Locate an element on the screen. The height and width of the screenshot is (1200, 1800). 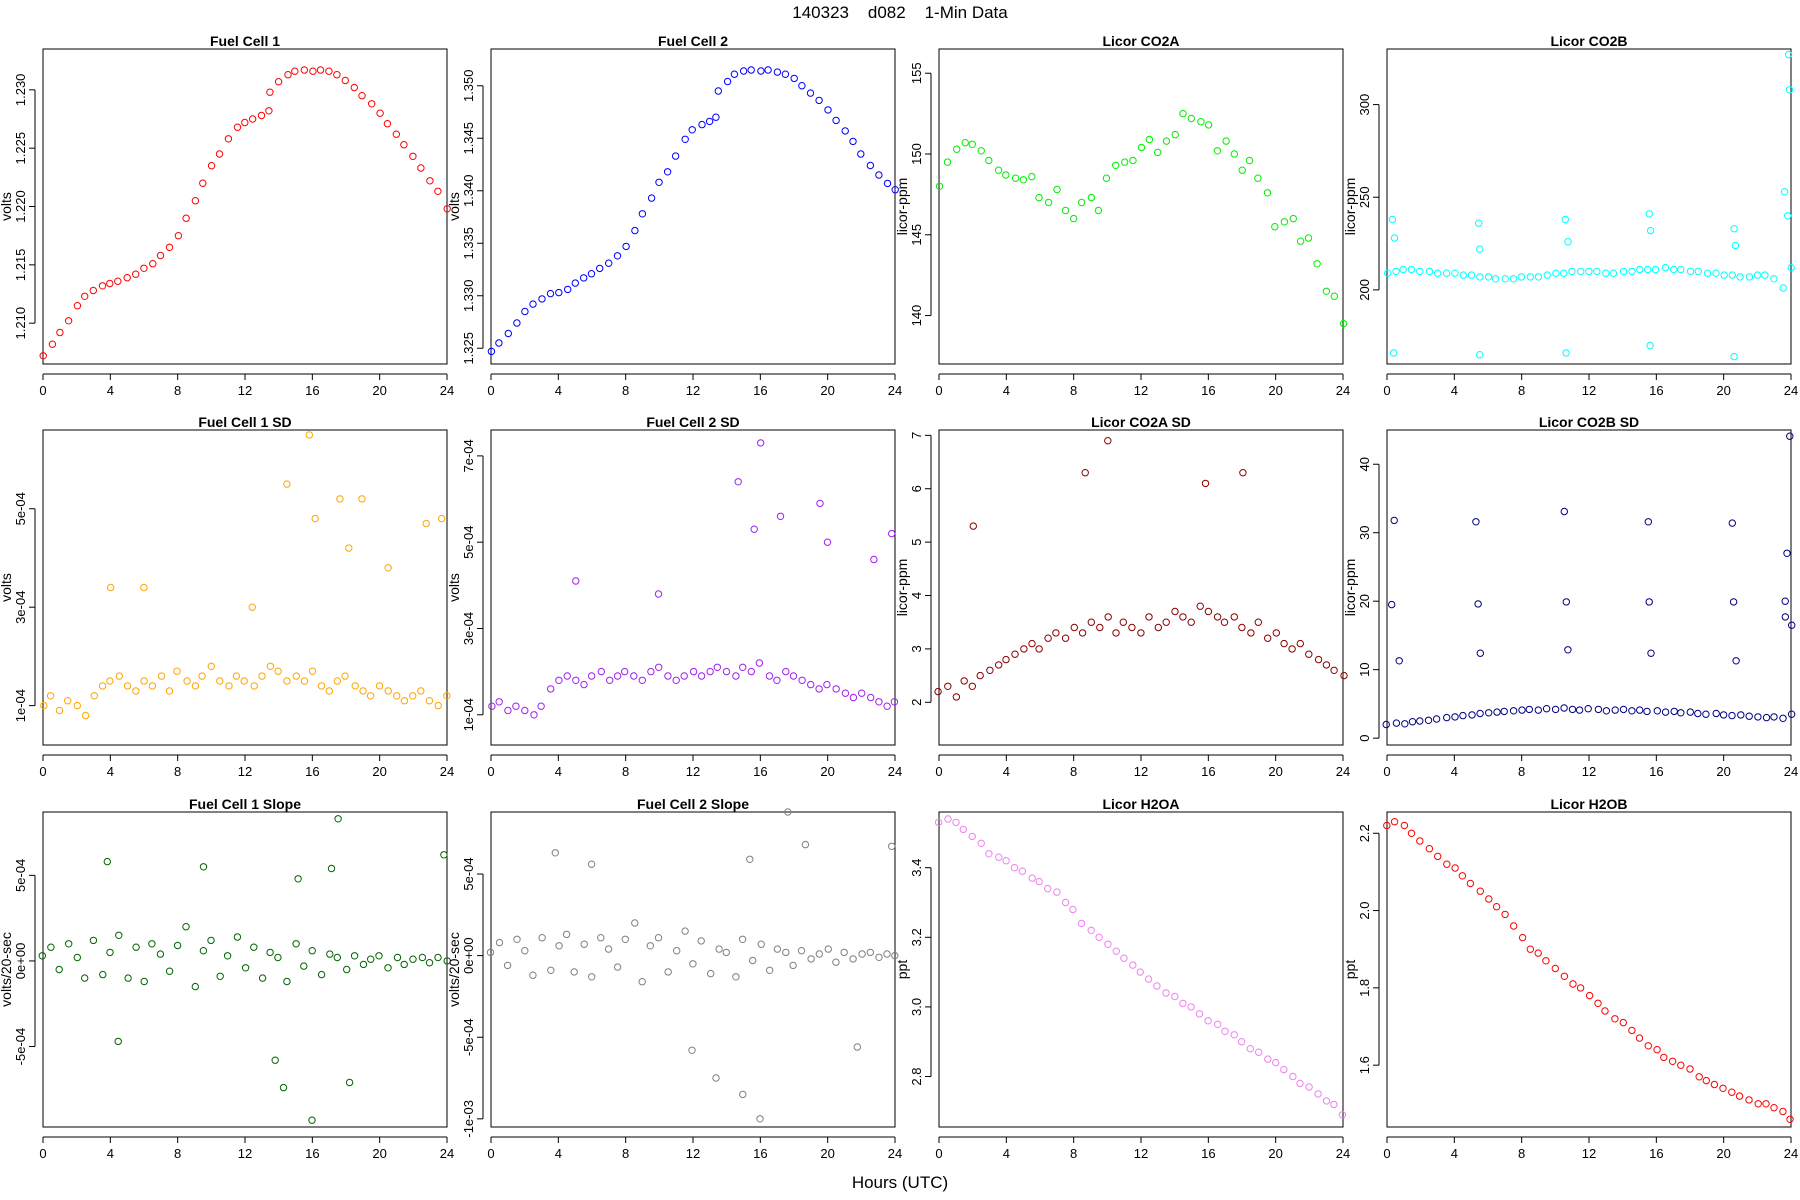
x-tick-label: 16 is located at coordinates (1208, 390).